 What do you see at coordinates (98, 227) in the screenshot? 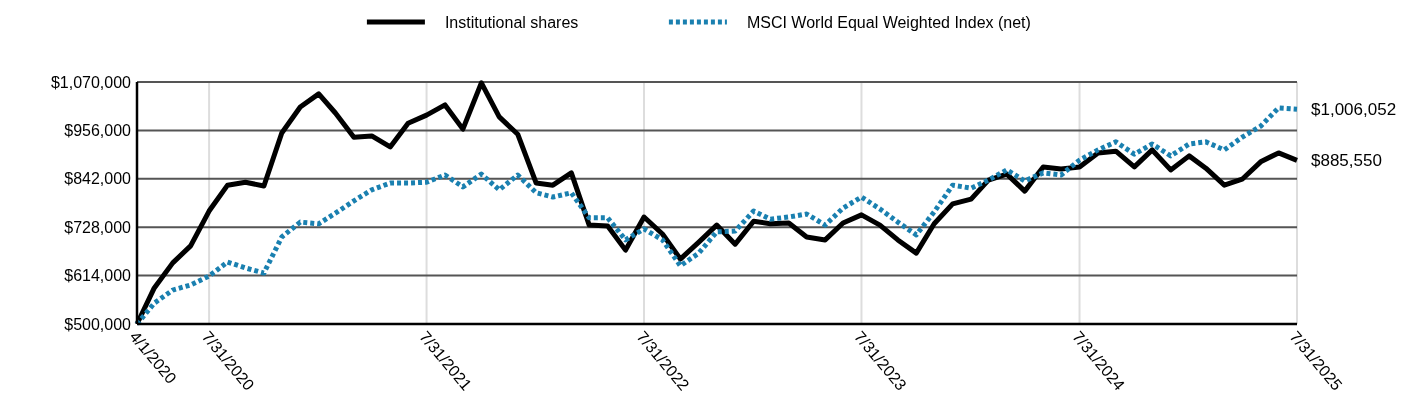
I see `y-tick-label: $728,000` at bounding box center [98, 227].